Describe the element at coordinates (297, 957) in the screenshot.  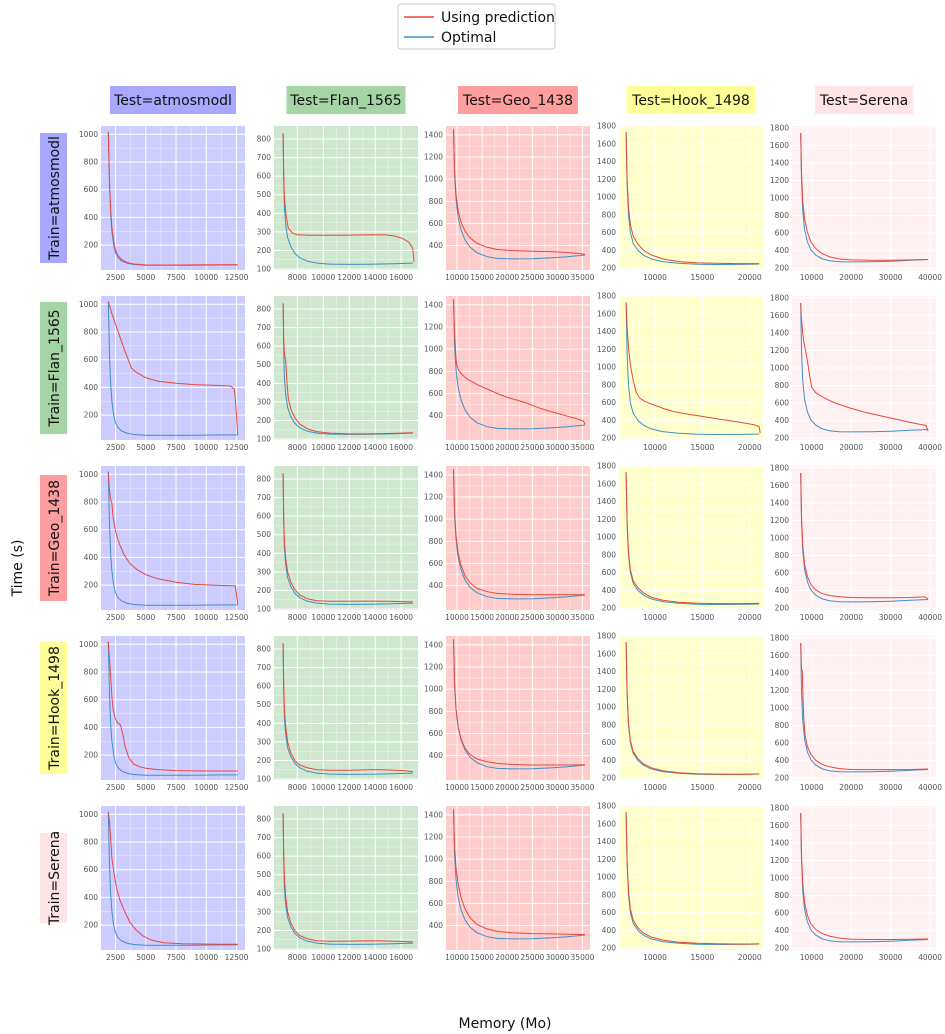
I see `x-tick-label: 8000` at that location.